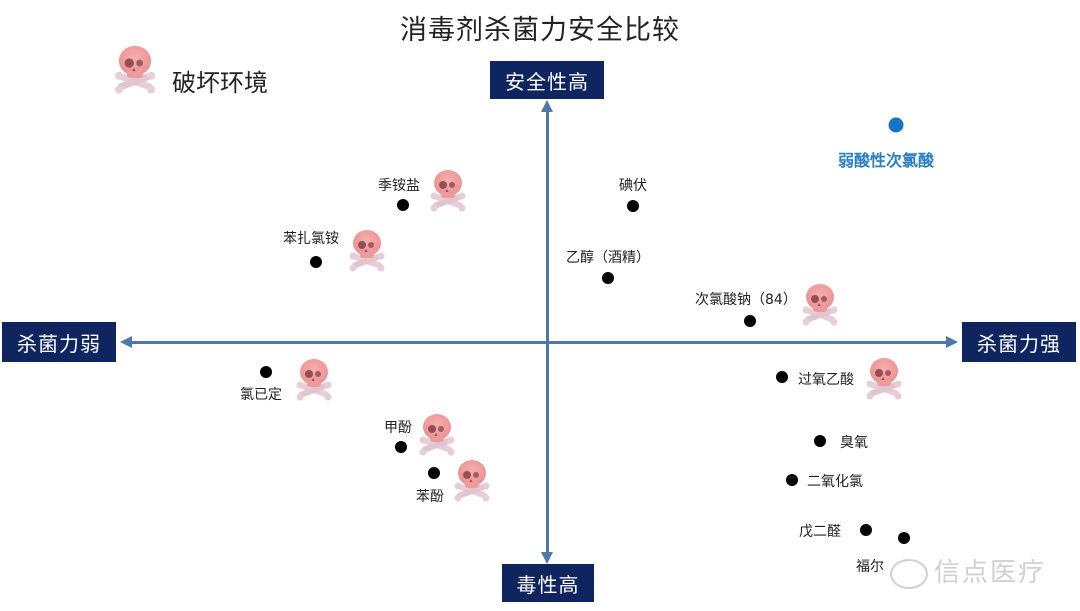 The height and width of the screenshot is (611, 1080). I want to click on point-label: 苯酚, so click(430, 497).